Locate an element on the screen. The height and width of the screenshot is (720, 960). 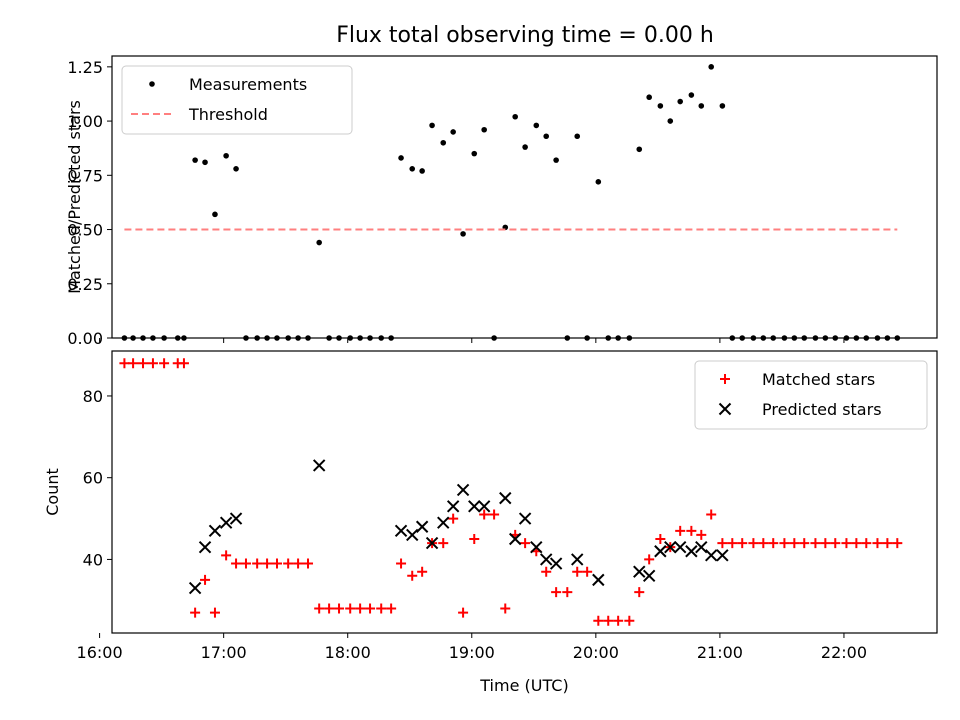
xtick-label: 22:00 is located at coordinates (844, 652).